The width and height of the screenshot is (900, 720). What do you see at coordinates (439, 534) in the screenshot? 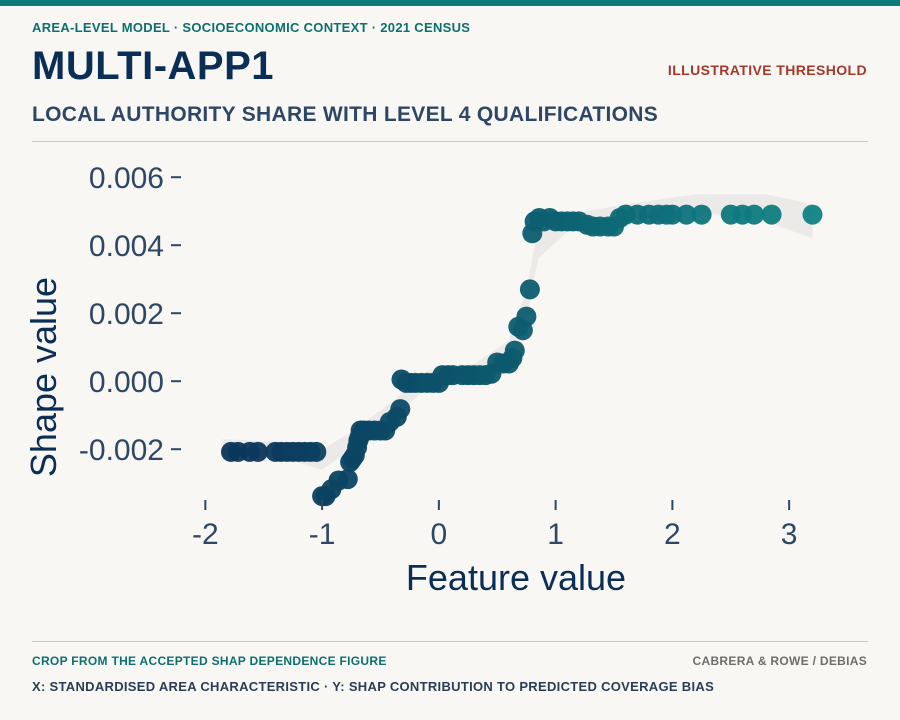
I see `x-tick-label: 0` at bounding box center [439, 534].